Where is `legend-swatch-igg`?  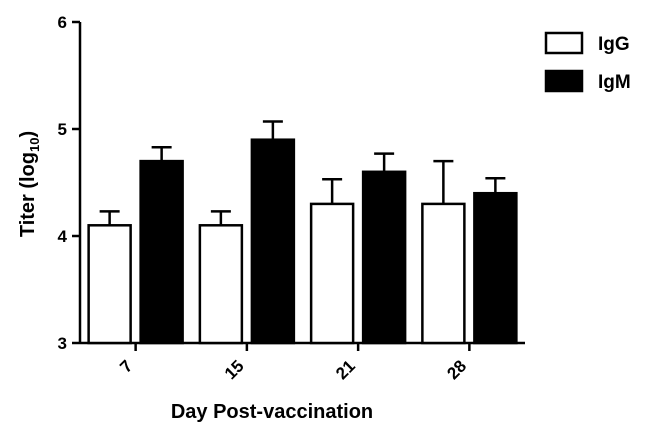
legend-swatch-igg is located at coordinates (564, 43).